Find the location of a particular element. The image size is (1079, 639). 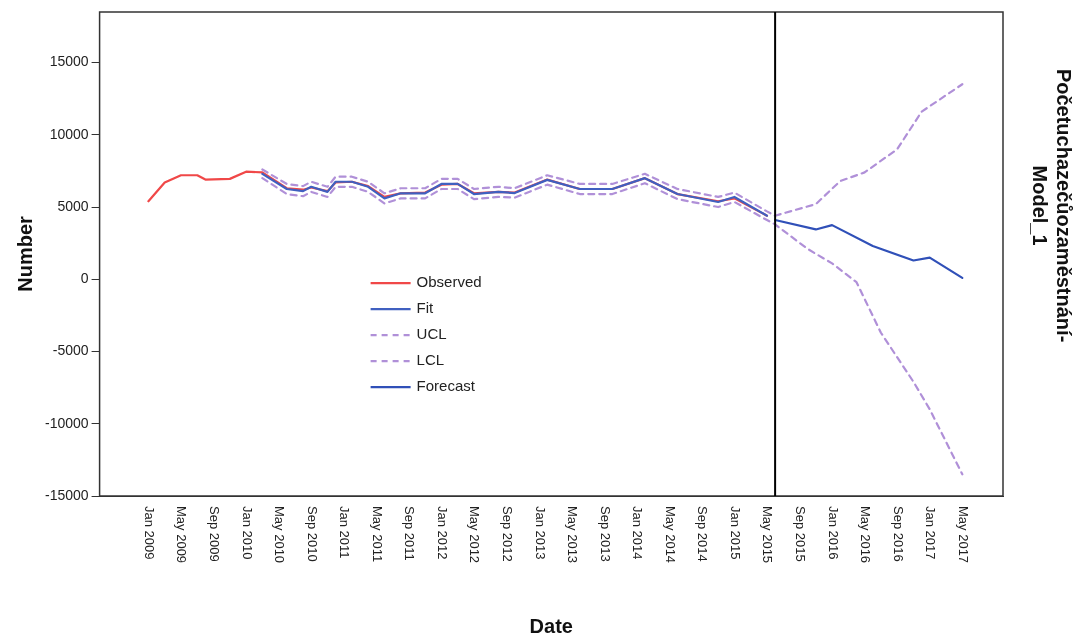

legend-label: Forecast is located at coordinates (446, 386).